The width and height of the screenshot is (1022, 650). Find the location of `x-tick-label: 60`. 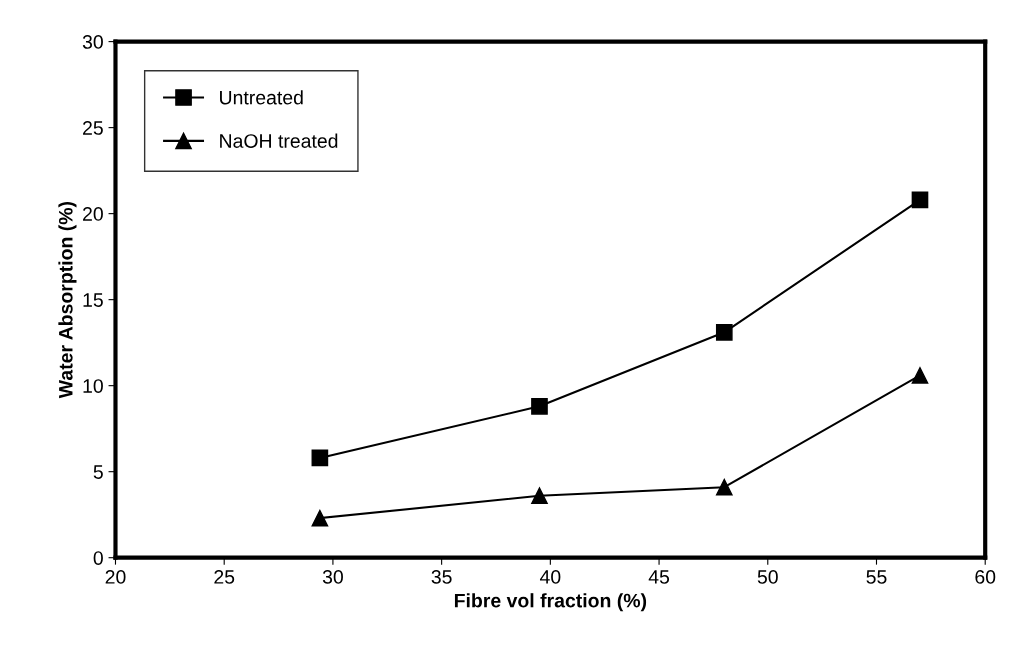

x-tick-label: 60 is located at coordinates (985, 577).